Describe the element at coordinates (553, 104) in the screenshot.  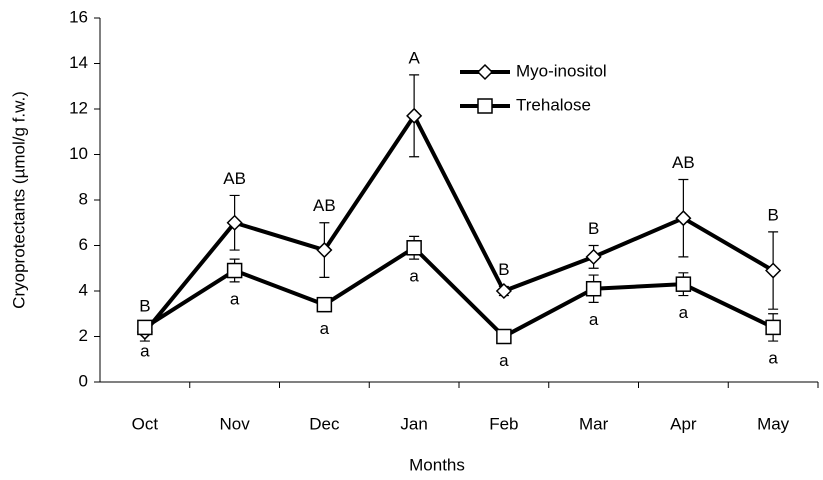
I see `legend-label: Trehalose` at that location.